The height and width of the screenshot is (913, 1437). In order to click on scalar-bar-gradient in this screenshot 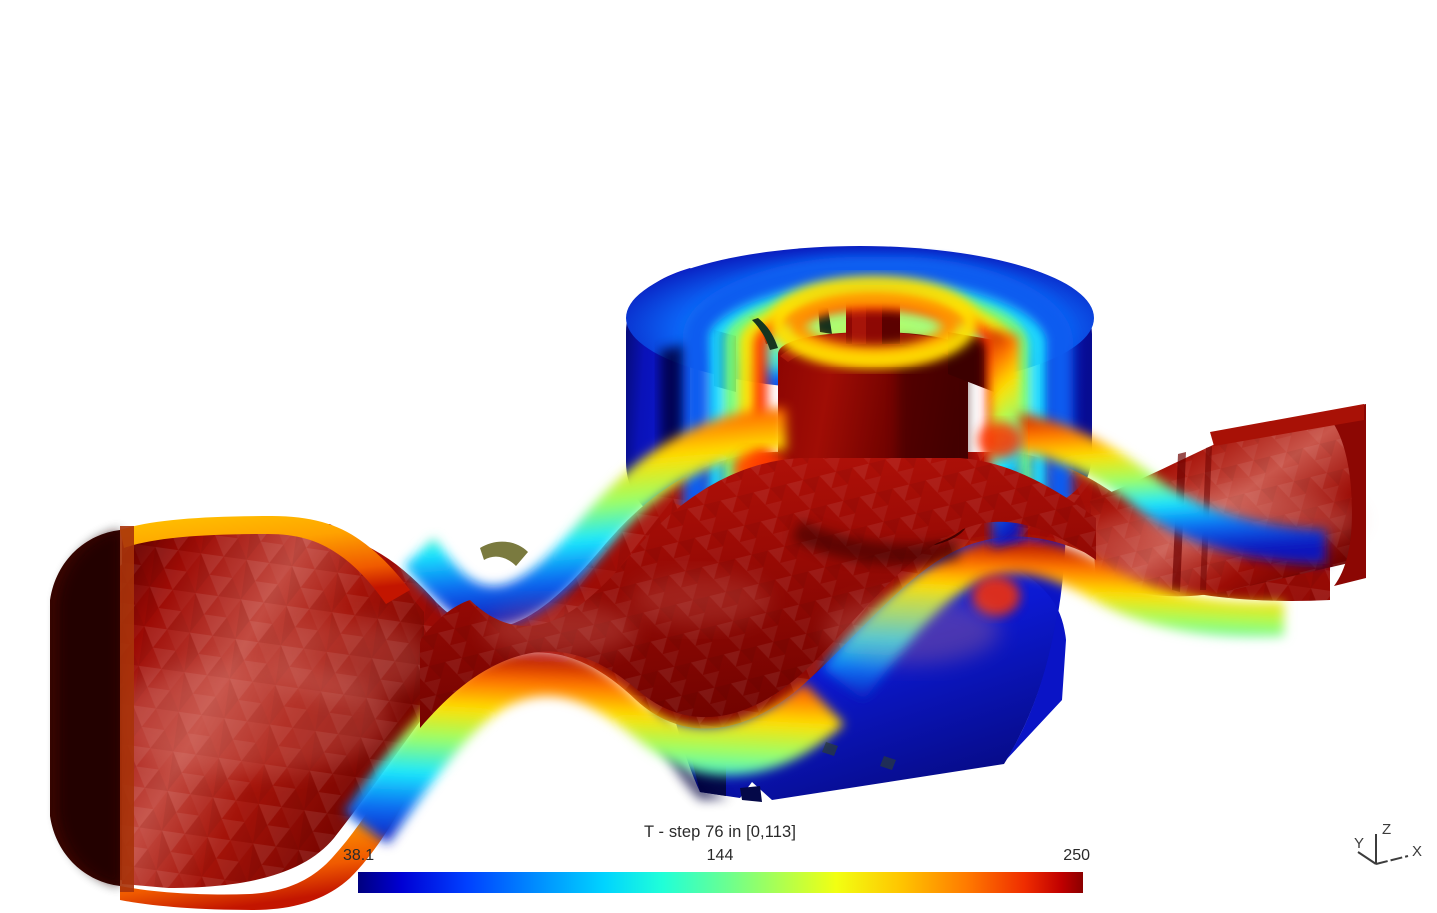, I will do `click(720, 882)`.